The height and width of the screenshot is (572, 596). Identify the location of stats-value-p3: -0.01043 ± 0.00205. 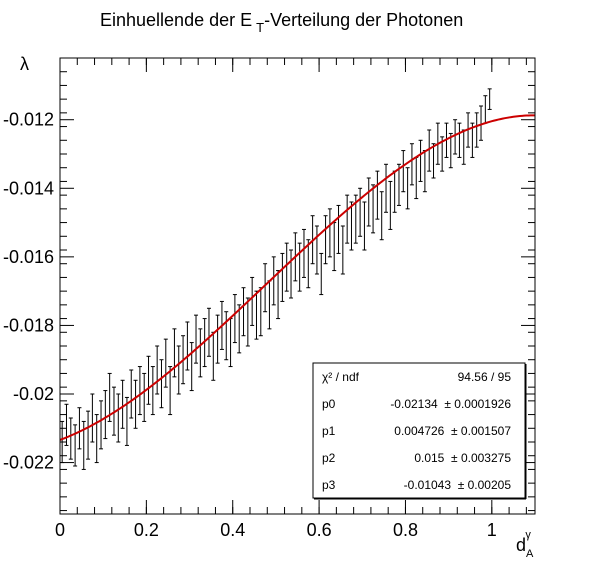
(458, 485).